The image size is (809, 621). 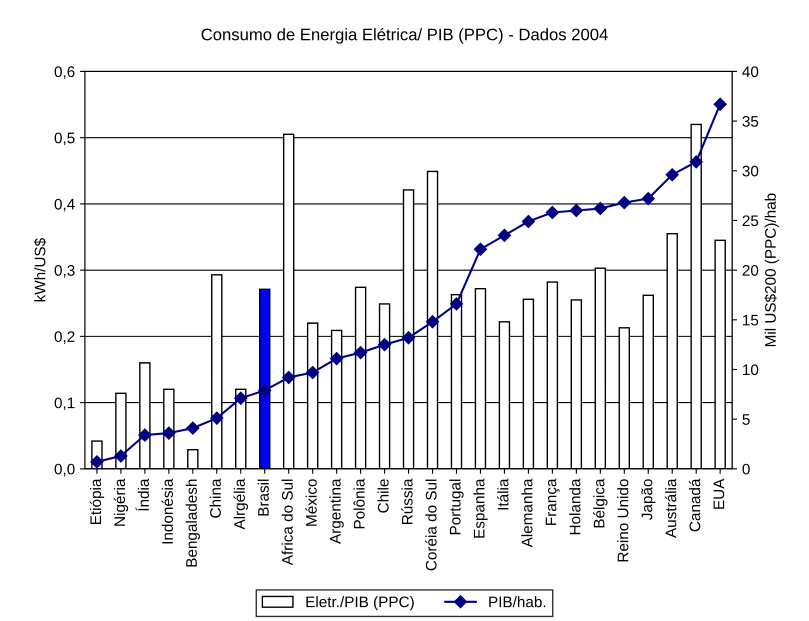 What do you see at coordinates (503, 494) in the screenshot?
I see `x-tick-label: Itália` at bounding box center [503, 494].